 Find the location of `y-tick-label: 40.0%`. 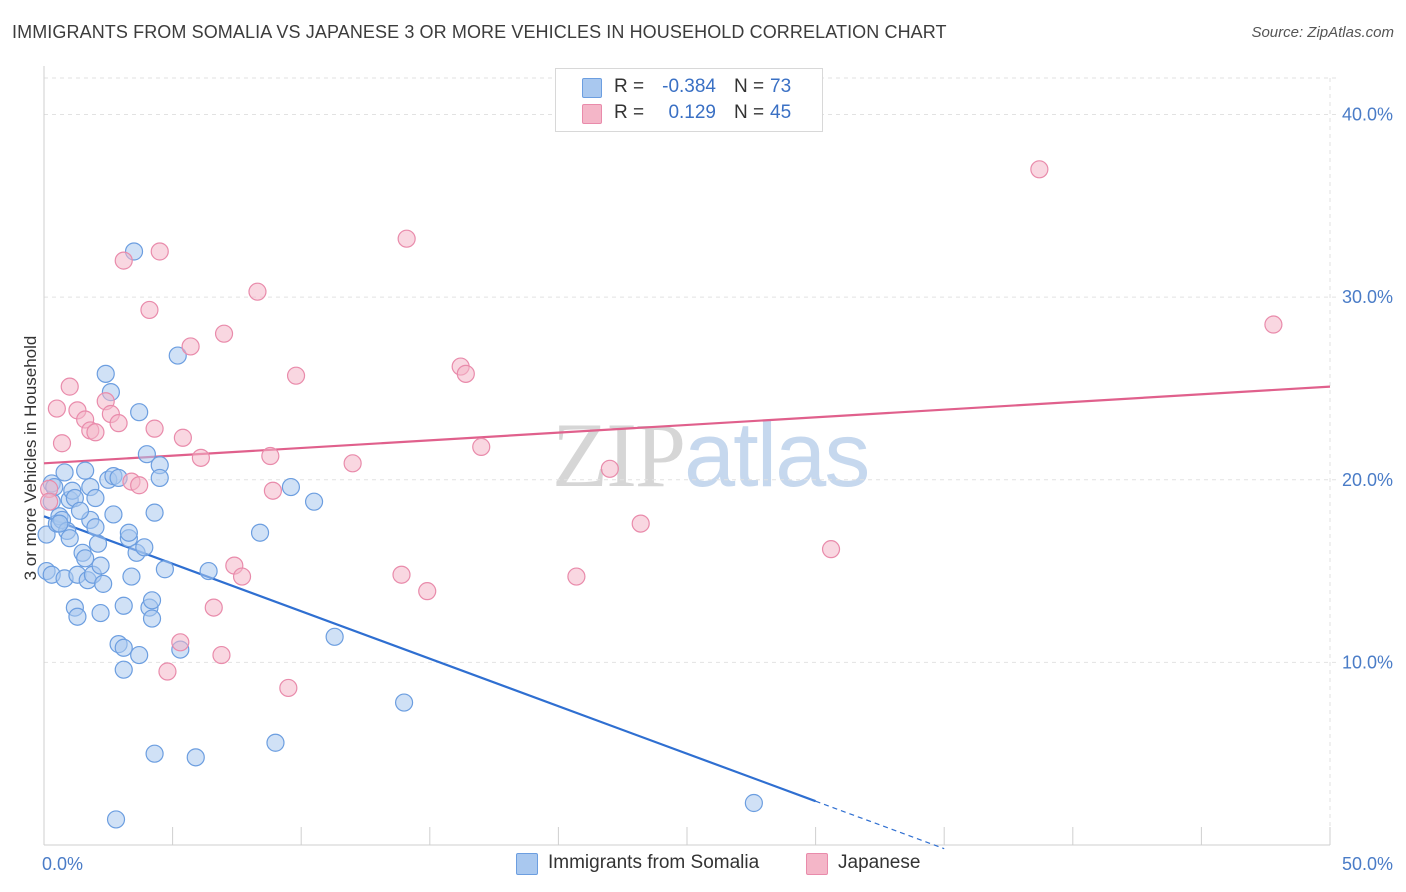

y-tick-label: 40.0% is located at coordinates (1367, 115).